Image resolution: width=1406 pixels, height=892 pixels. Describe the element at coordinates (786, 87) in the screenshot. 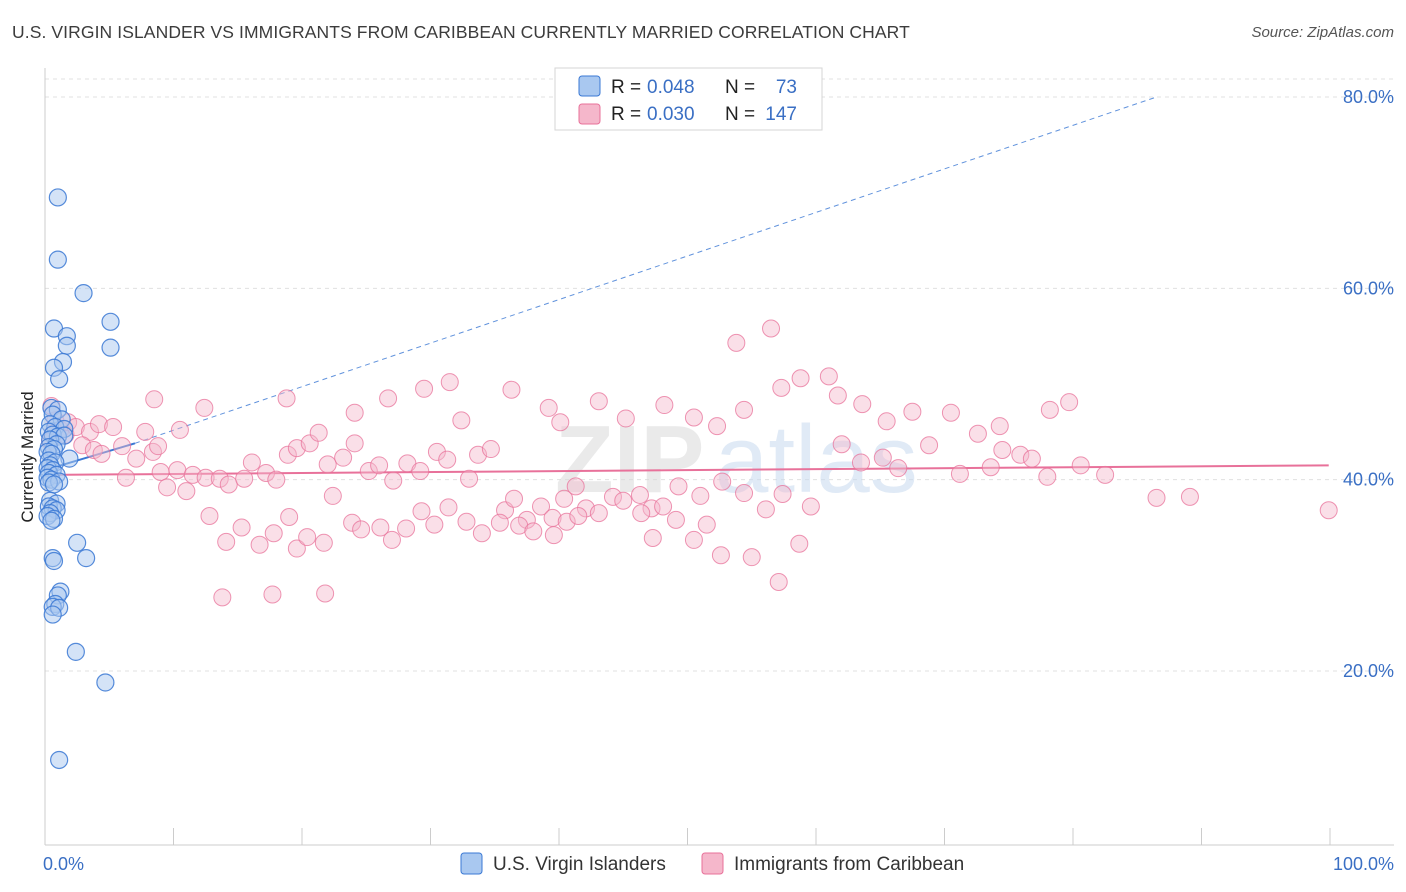

I see `legend-n-value-1: 73` at that location.